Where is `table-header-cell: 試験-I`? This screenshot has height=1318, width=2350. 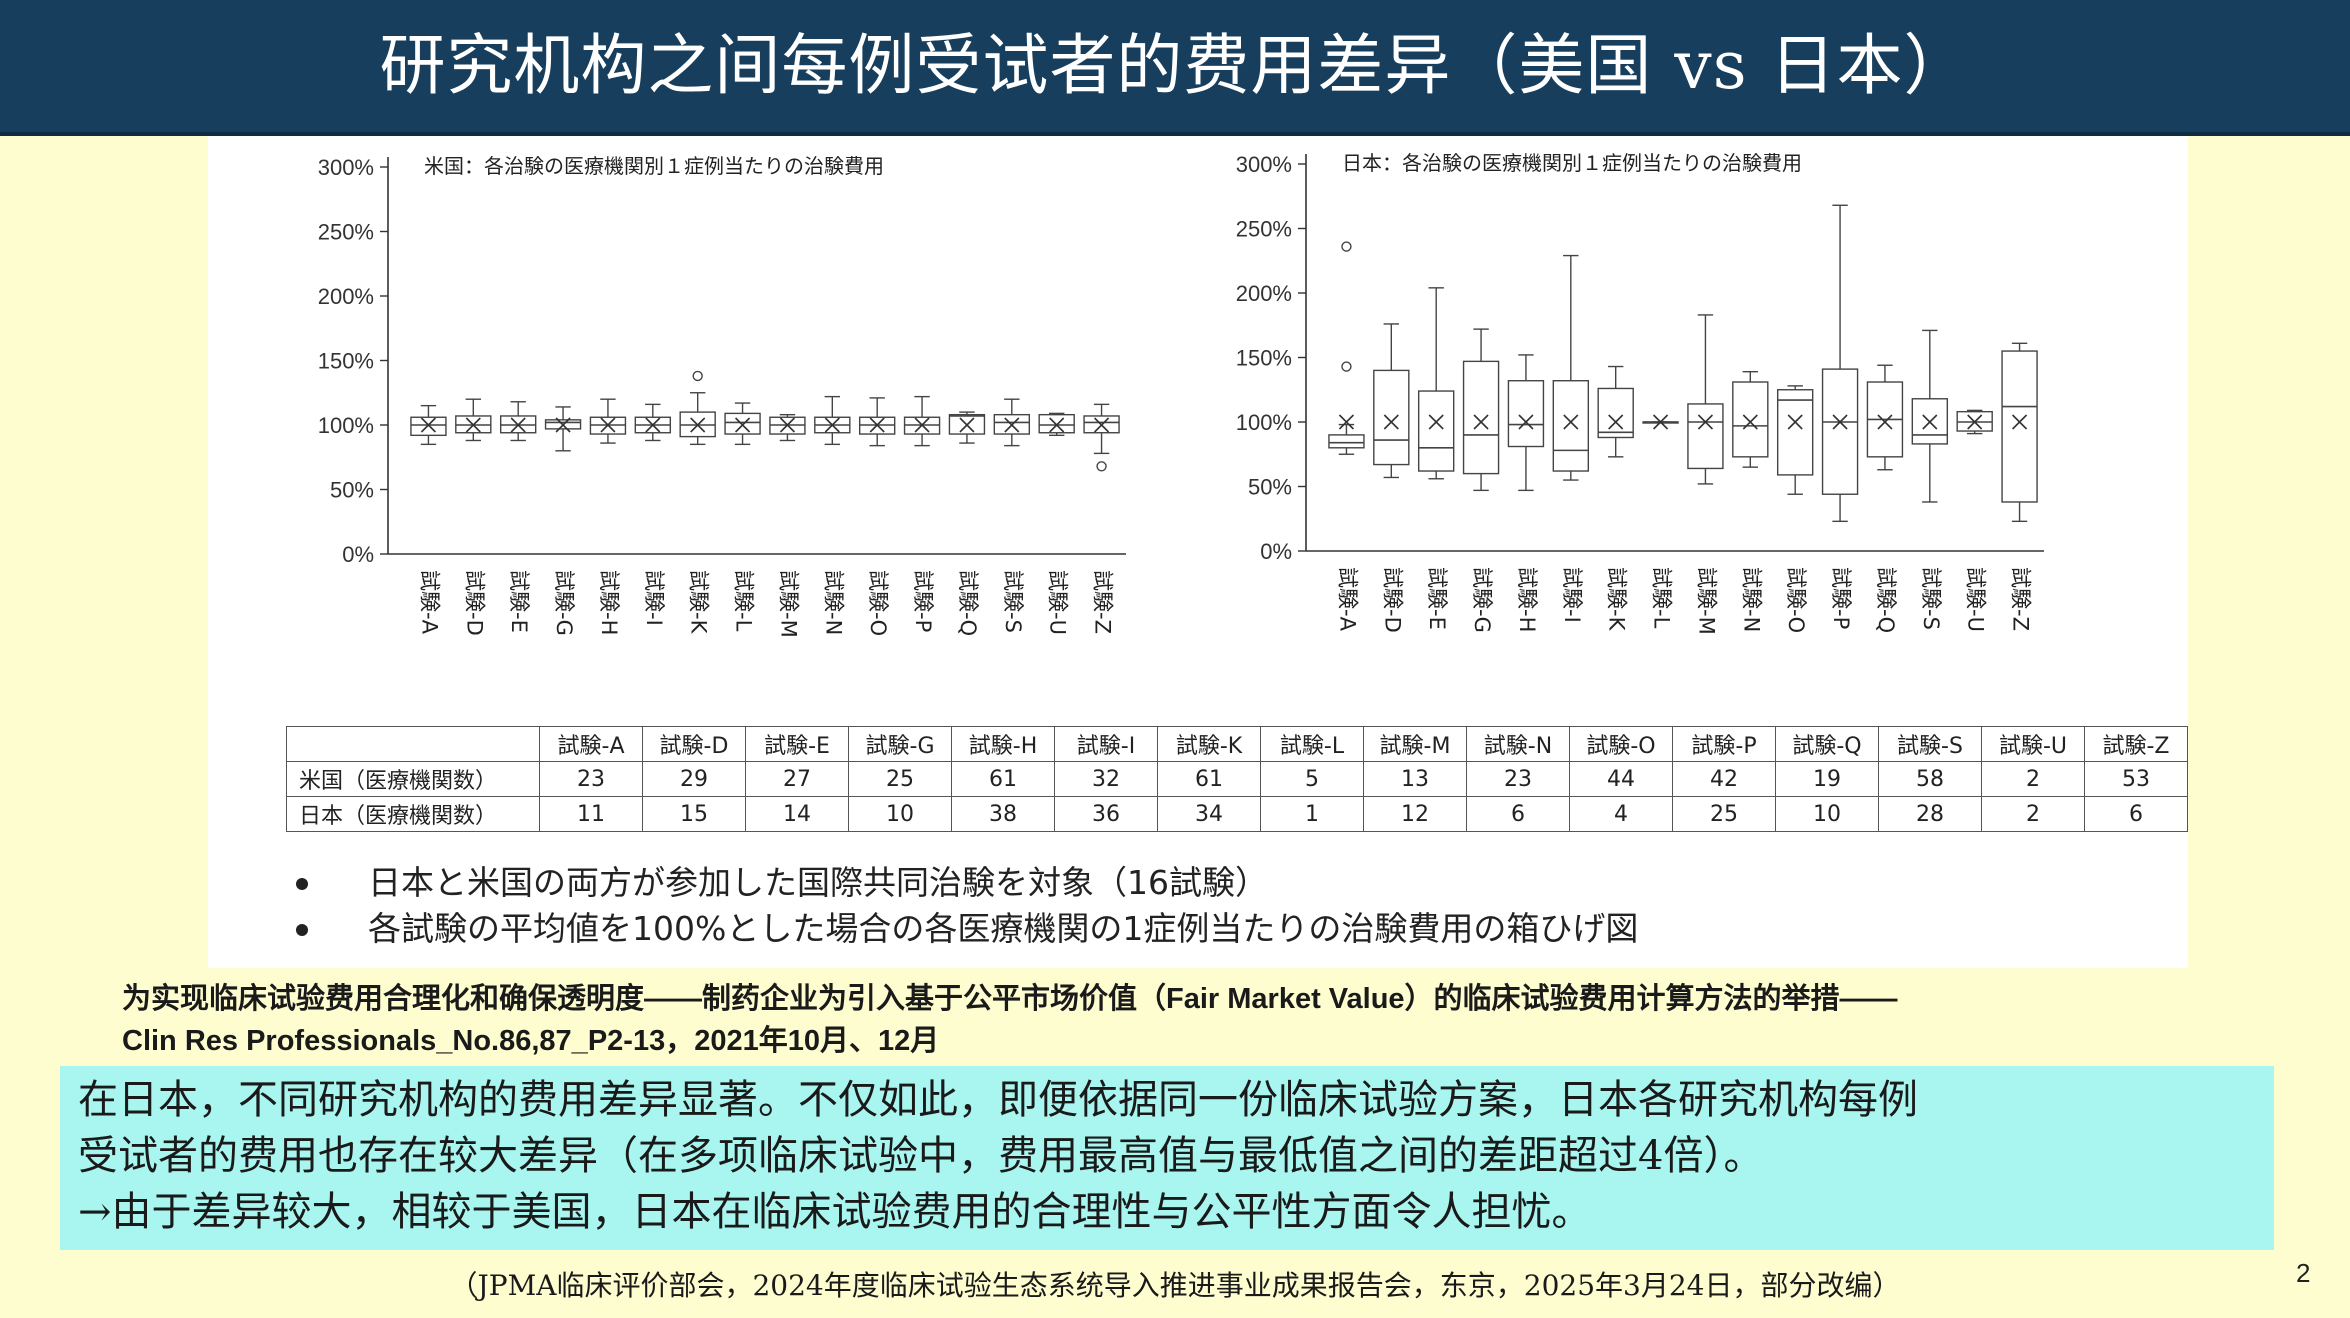 table-header-cell: 試験-I is located at coordinates (1106, 744).